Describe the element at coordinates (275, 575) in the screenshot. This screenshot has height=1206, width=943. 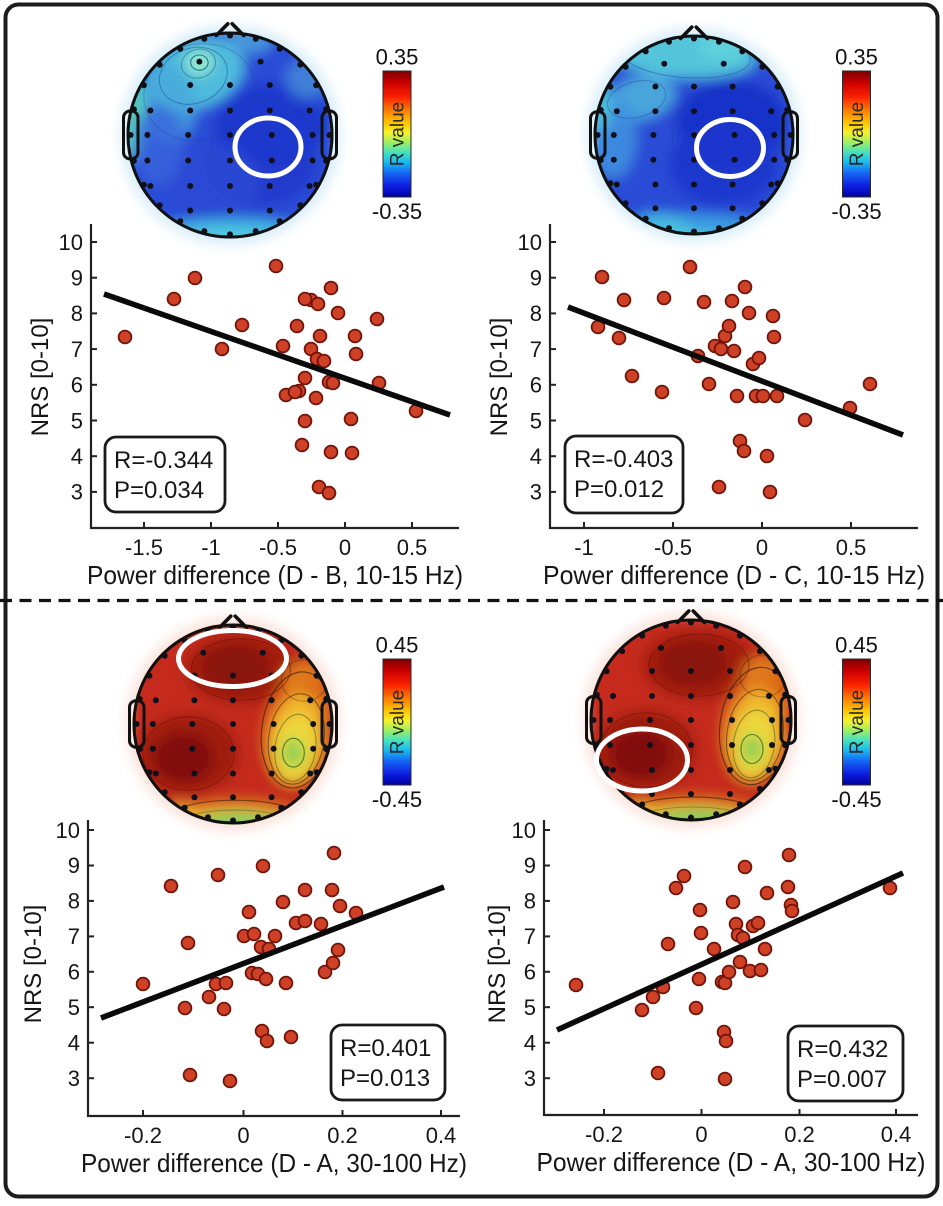
I see `svg-text:Power difference (D - B, 10-15: Power difference (D - B, 10-15 Hz)` at that location.